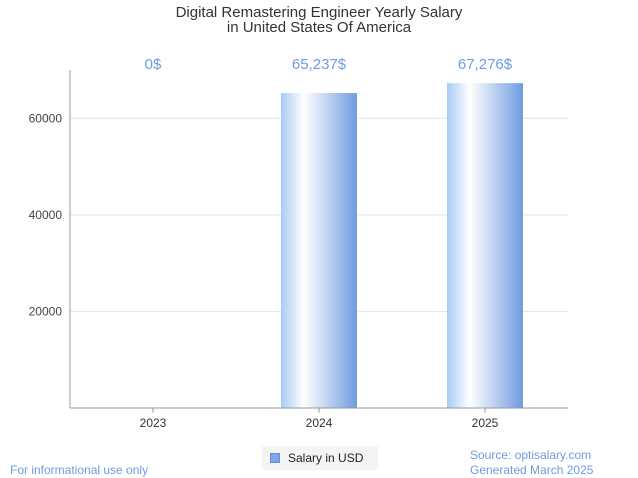  What do you see at coordinates (46, 311) in the screenshot?
I see `y-tick-label: 20000` at bounding box center [46, 311].